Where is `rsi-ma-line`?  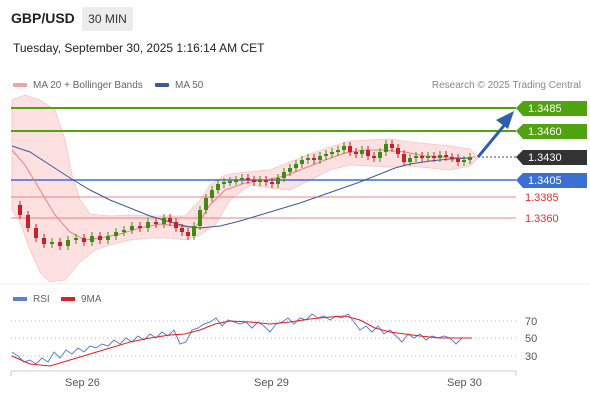
rsi-ma-line is located at coordinates (241, 341).